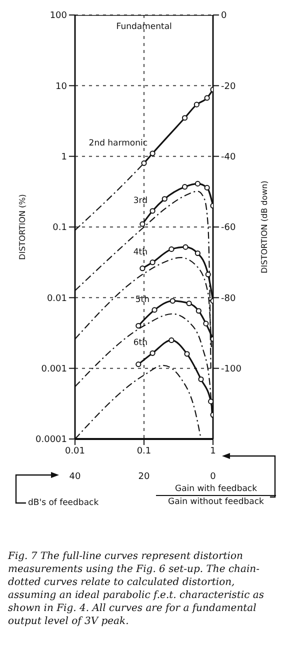 This screenshot has height=657, width=294. What do you see at coordinates (64, 157) in the screenshot?
I see `y-tick-label: 1` at bounding box center [64, 157].